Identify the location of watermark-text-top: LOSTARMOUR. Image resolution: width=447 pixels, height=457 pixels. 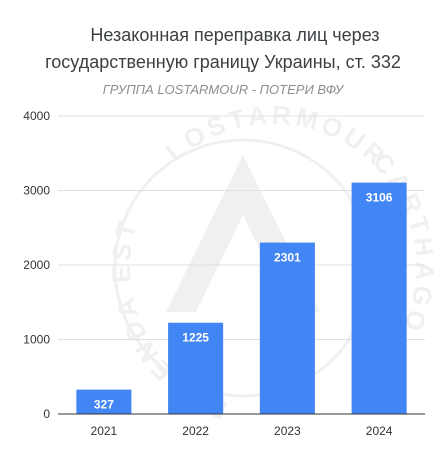
(275, 137).